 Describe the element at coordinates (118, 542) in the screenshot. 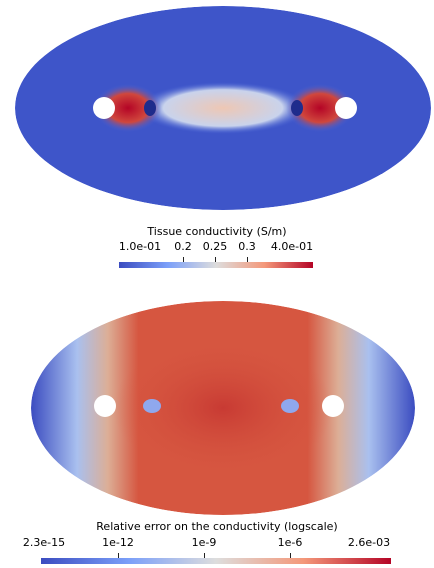

I see `tick-label: 1e-12` at that location.